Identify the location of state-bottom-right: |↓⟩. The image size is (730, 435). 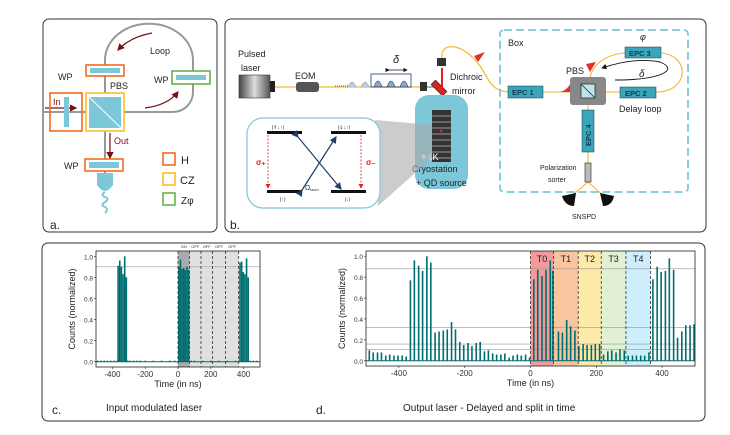
(348, 200).